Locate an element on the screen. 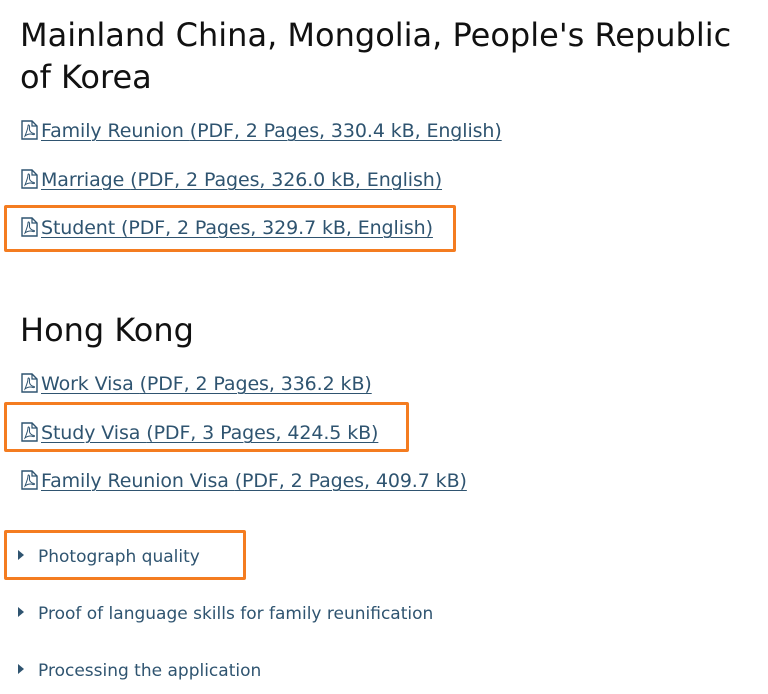  accordion-photograph-quality: Photograph quality is located at coordinates (109, 557).